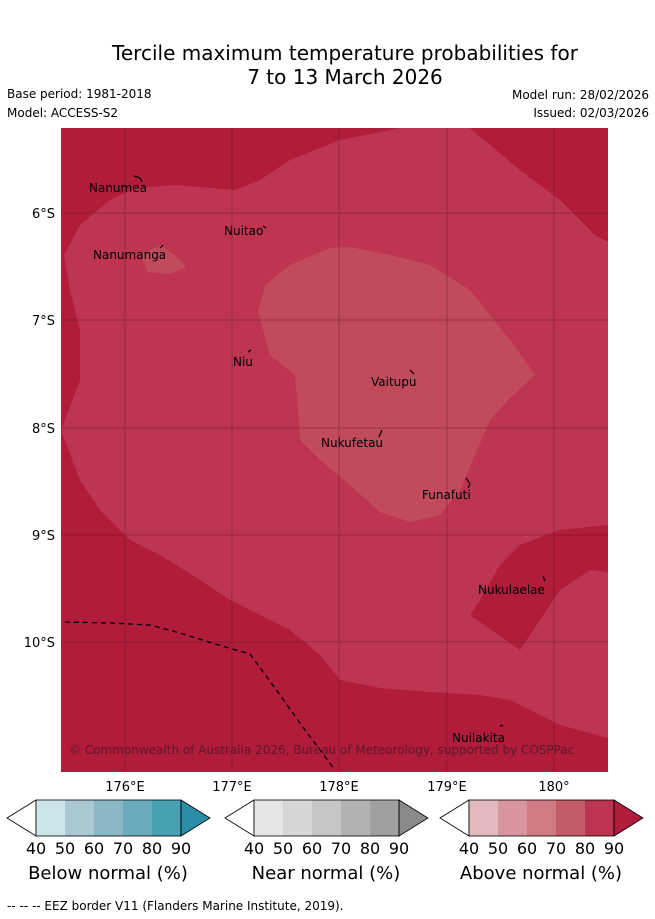 This screenshot has height=919, width=655. What do you see at coordinates (79, 94) in the screenshot?
I see `base-period: Base period: 1981-2018` at bounding box center [79, 94].